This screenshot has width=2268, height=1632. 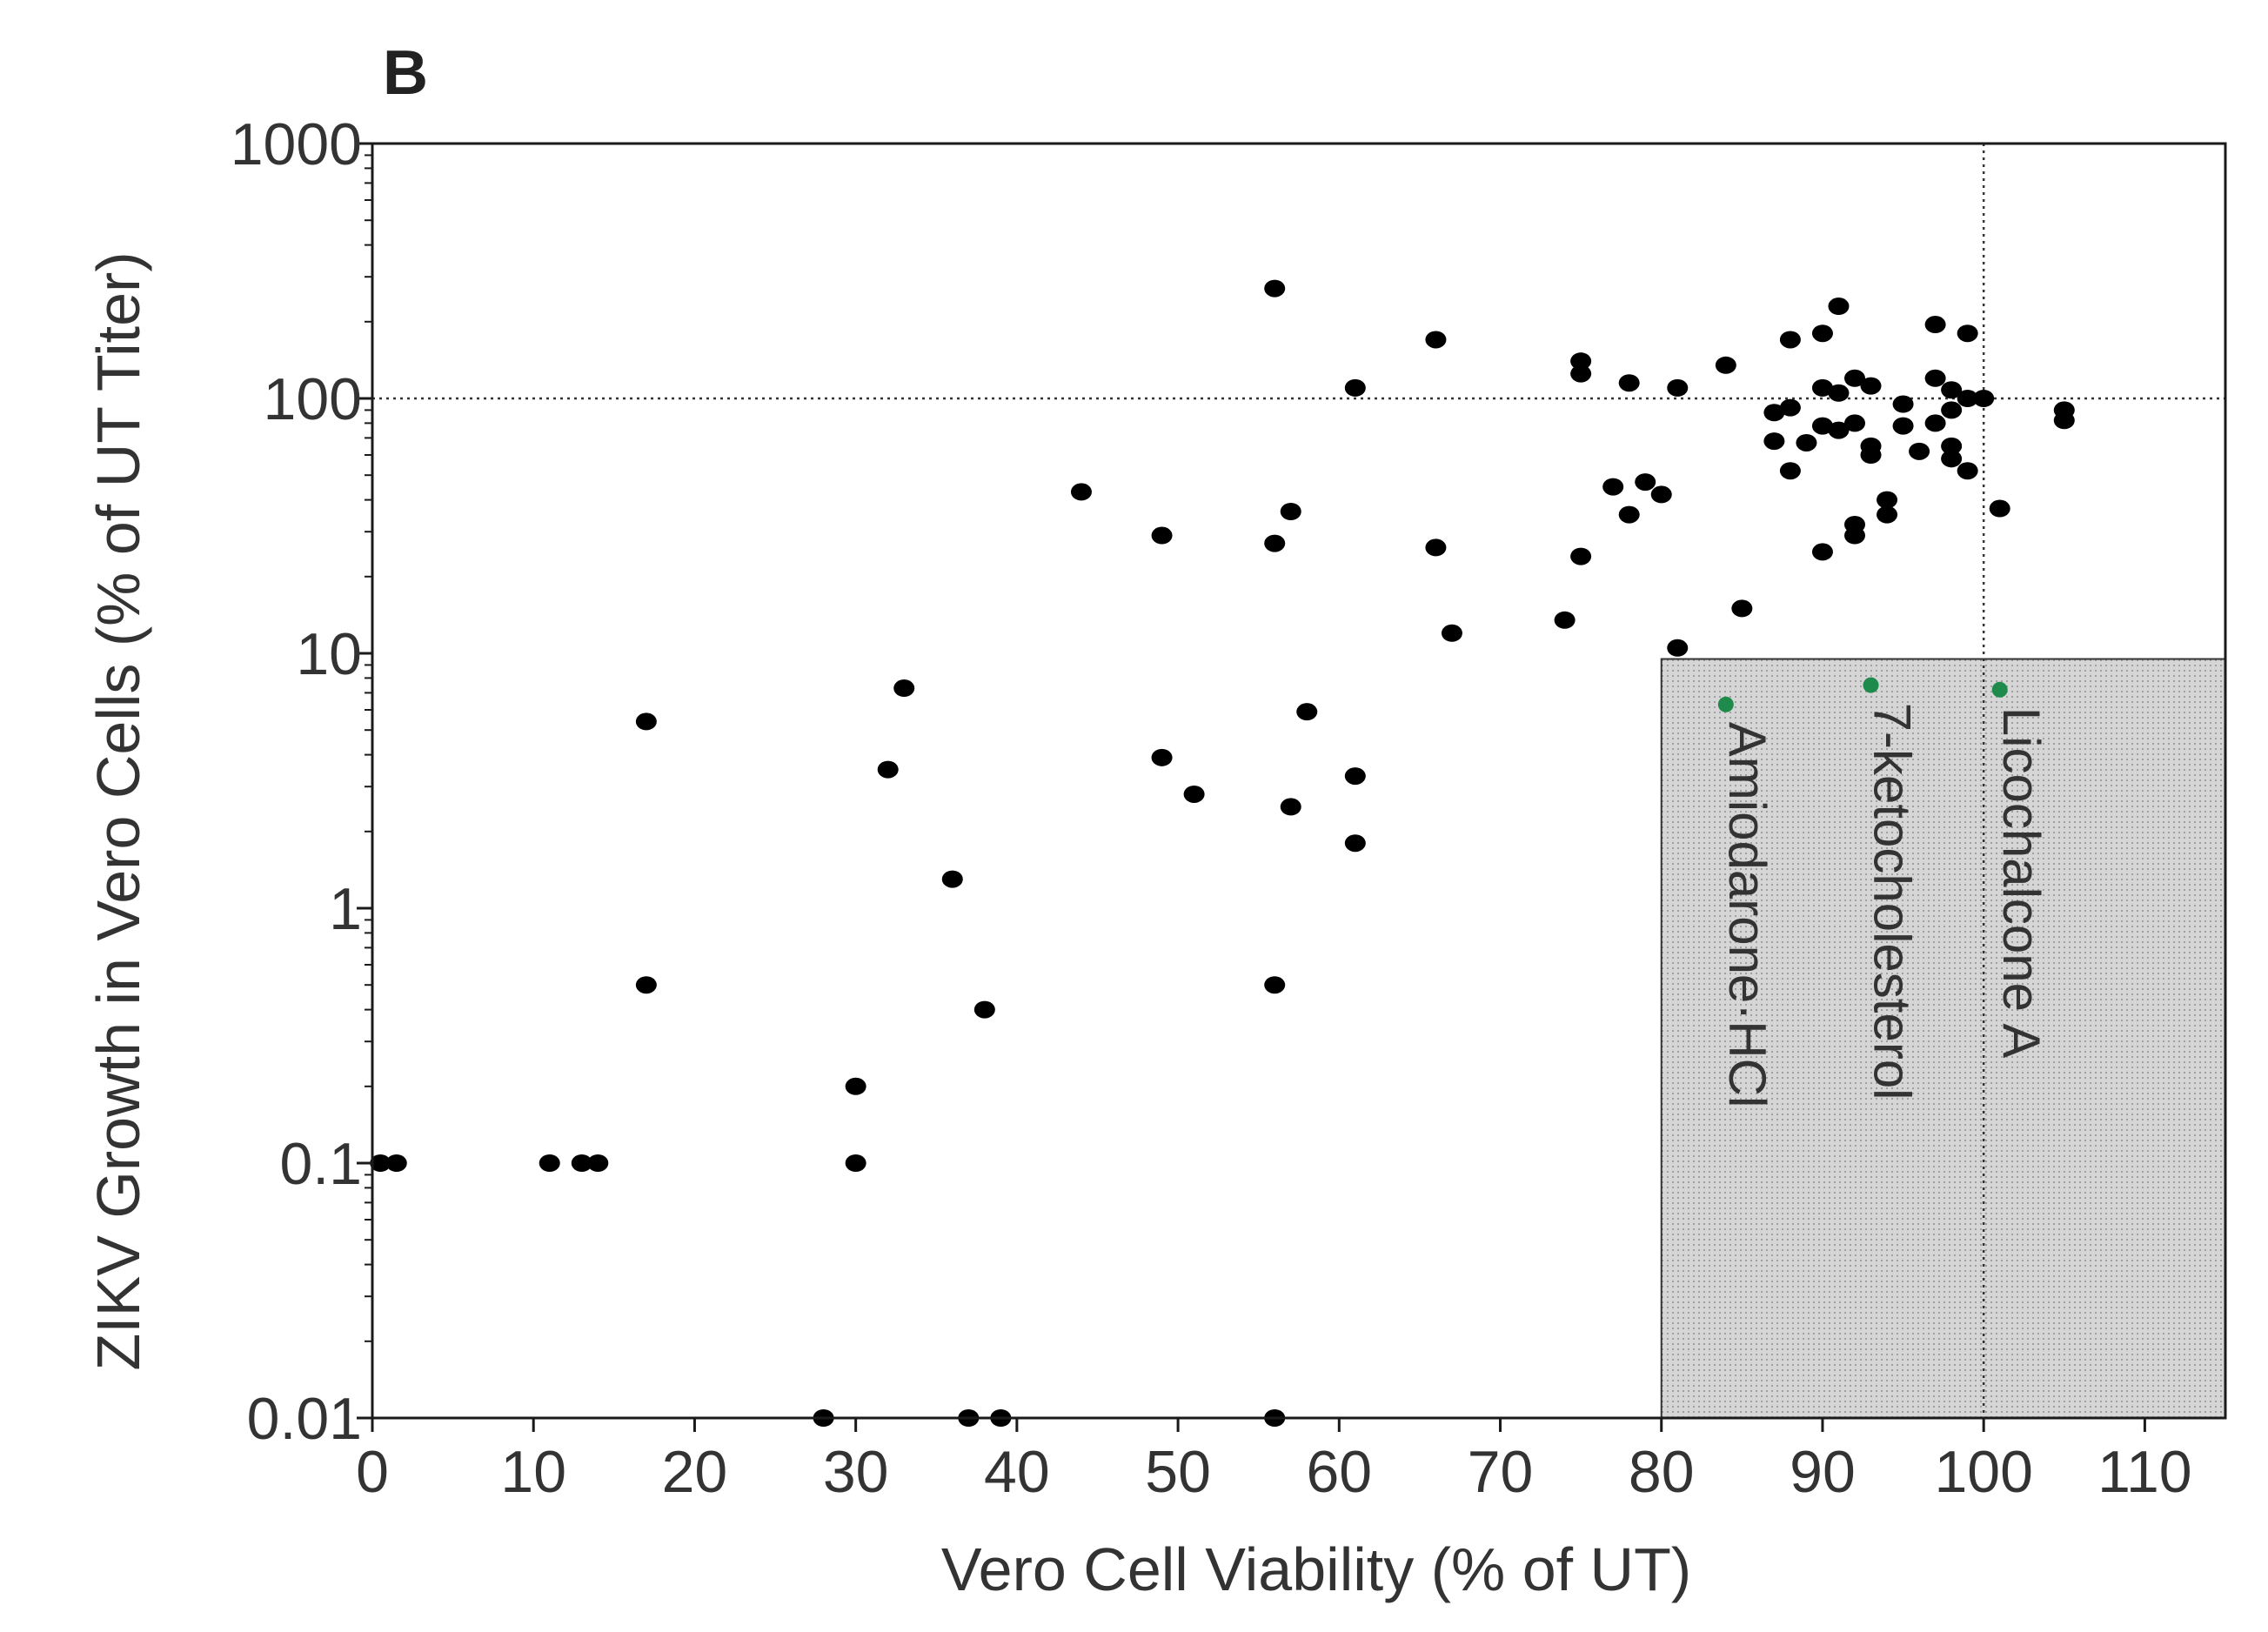 What do you see at coordinates (2021, 883) in the screenshot?
I see `annotation-label: Licochalcone A` at bounding box center [2021, 883].